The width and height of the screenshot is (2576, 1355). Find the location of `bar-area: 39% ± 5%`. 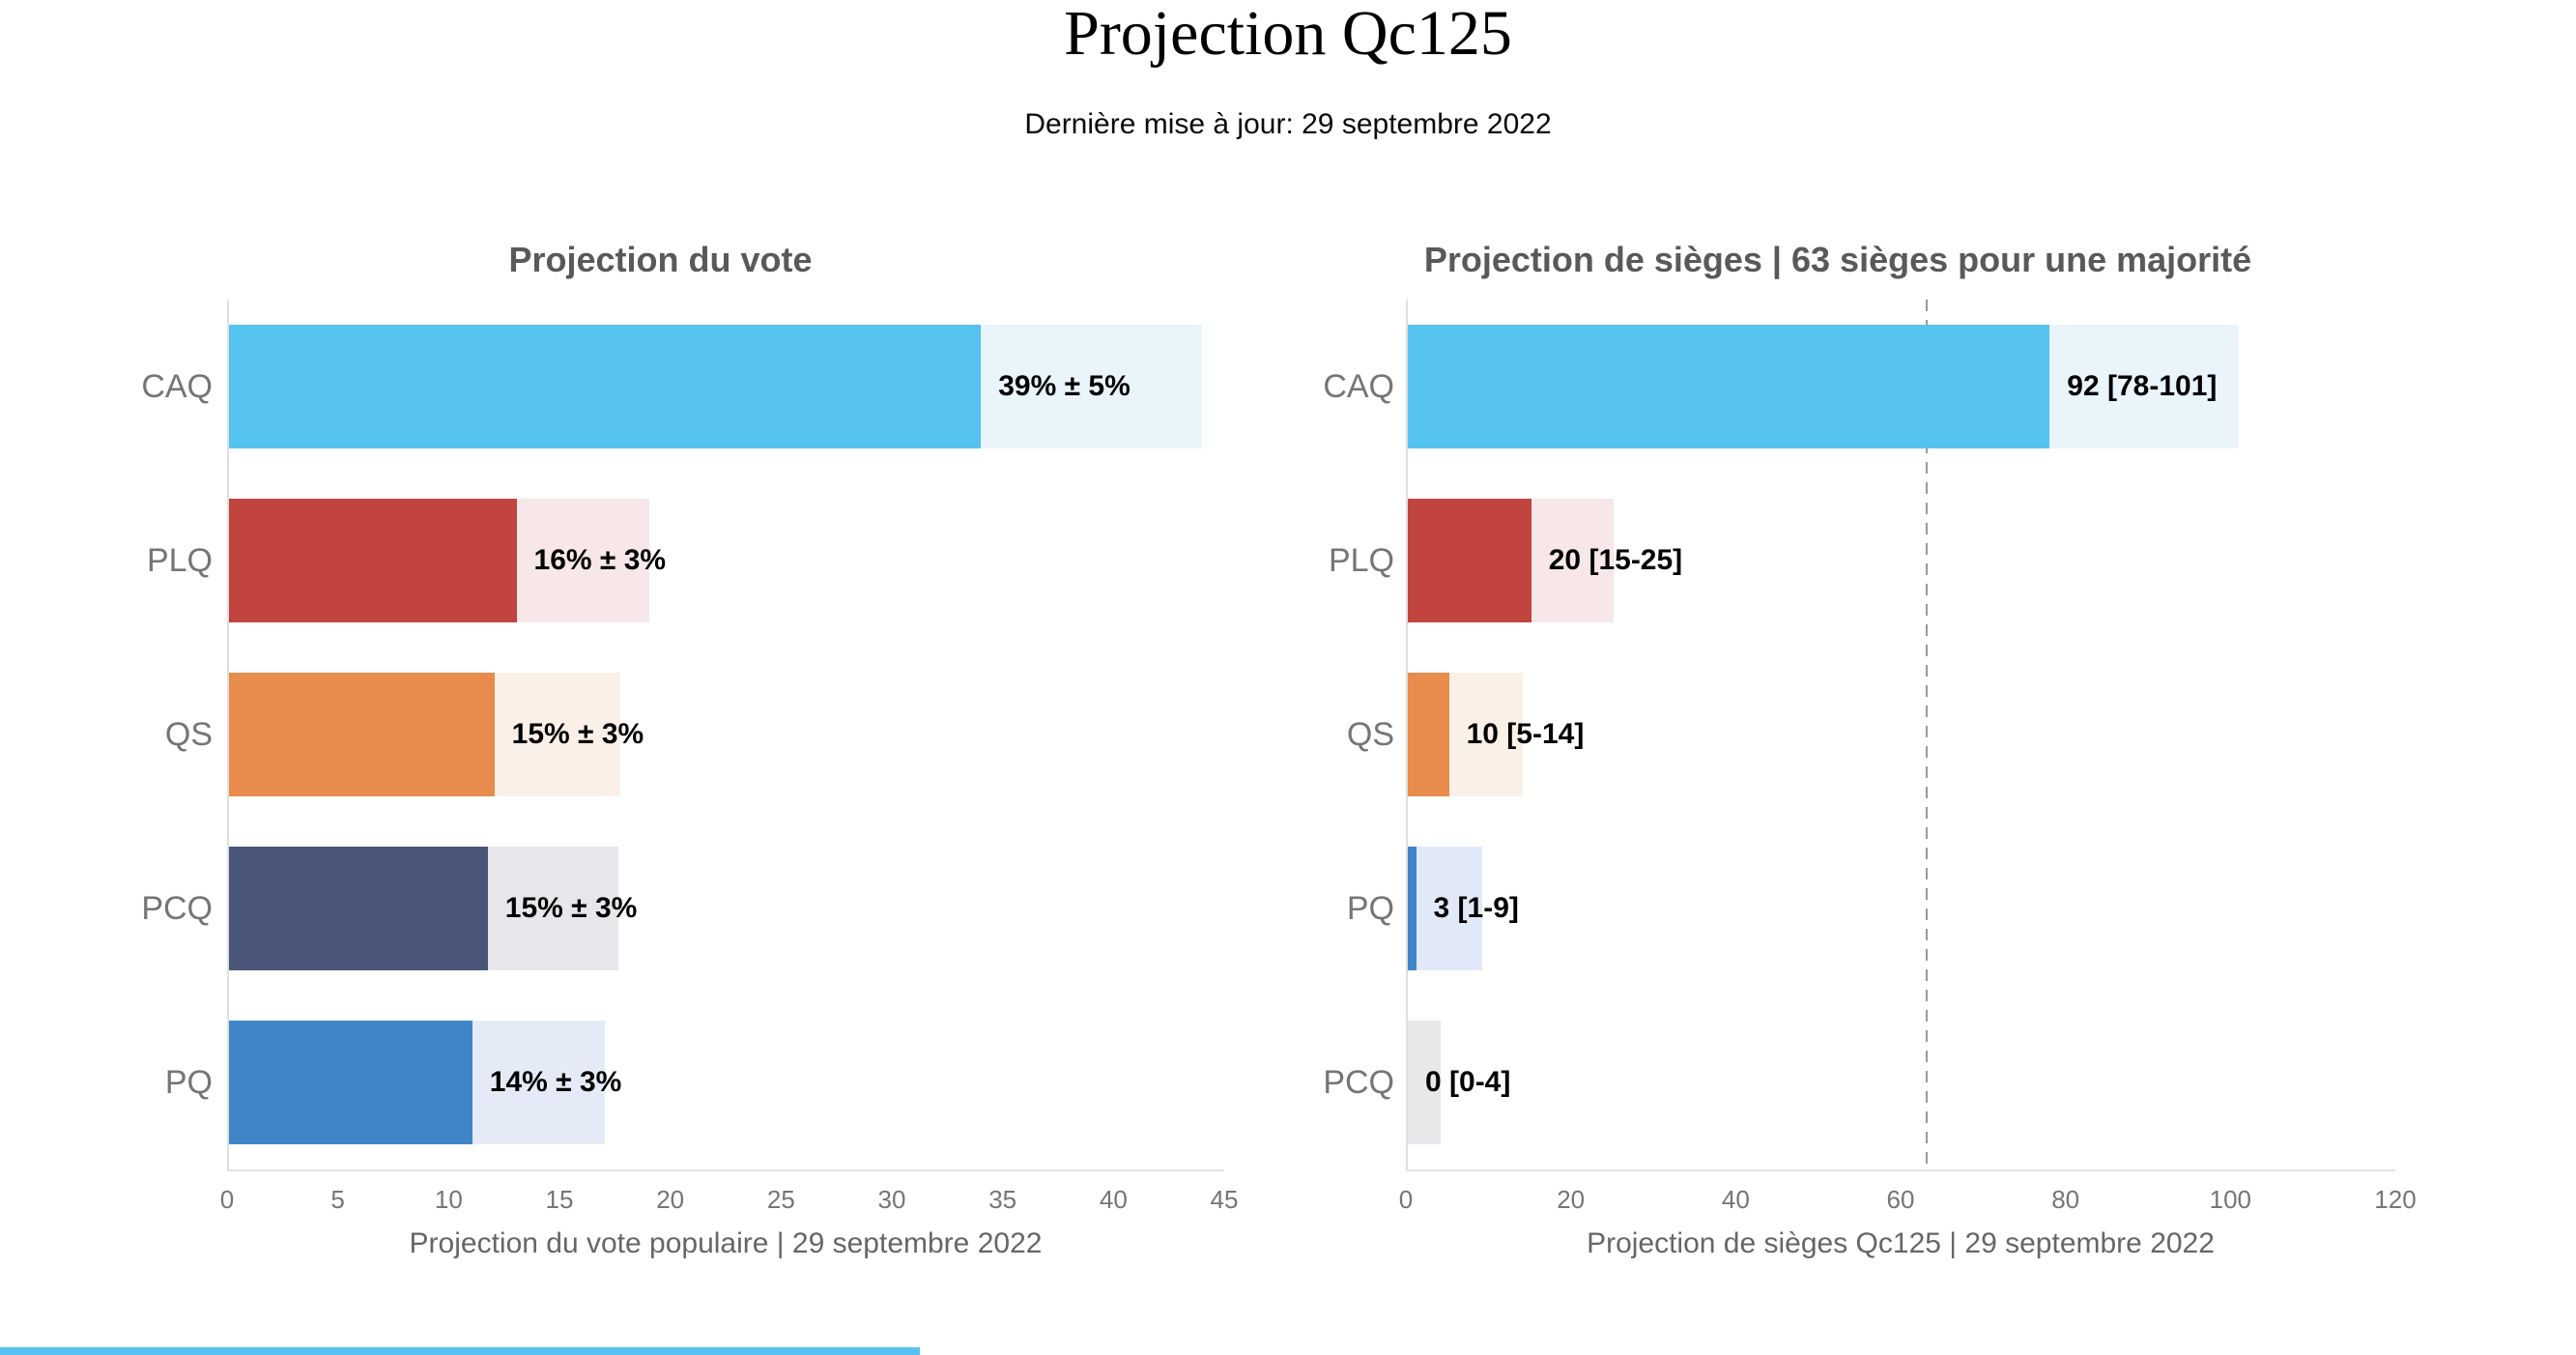

bar-area: 39% ± 5% is located at coordinates (725, 387).